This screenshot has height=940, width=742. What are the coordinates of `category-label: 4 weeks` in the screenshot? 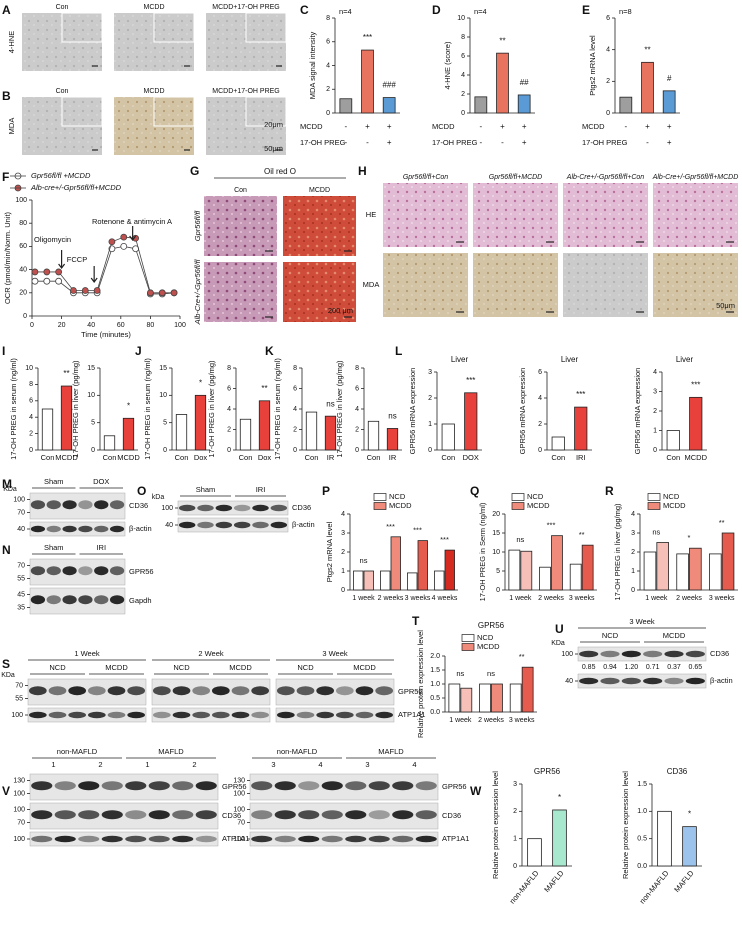 It's located at (445, 598).